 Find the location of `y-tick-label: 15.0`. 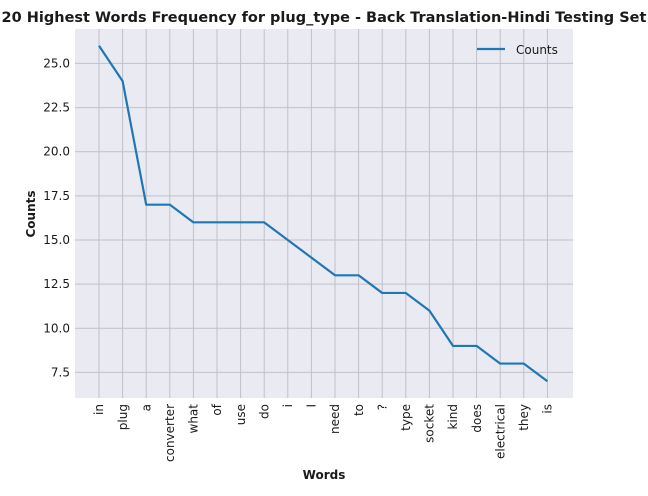

y-tick-label: 15.0 is located at coordinates (56, 240).